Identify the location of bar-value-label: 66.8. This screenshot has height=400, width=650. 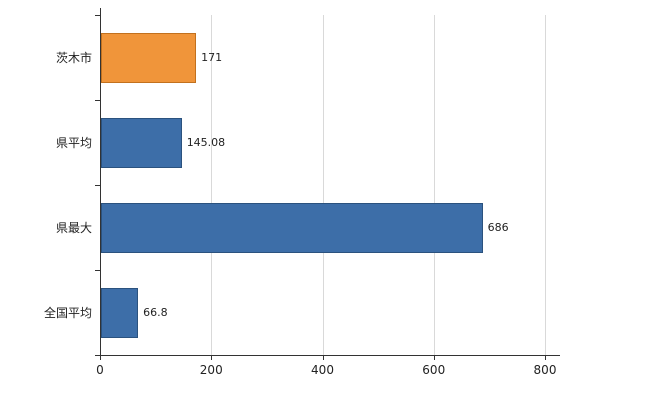
(155, 312).